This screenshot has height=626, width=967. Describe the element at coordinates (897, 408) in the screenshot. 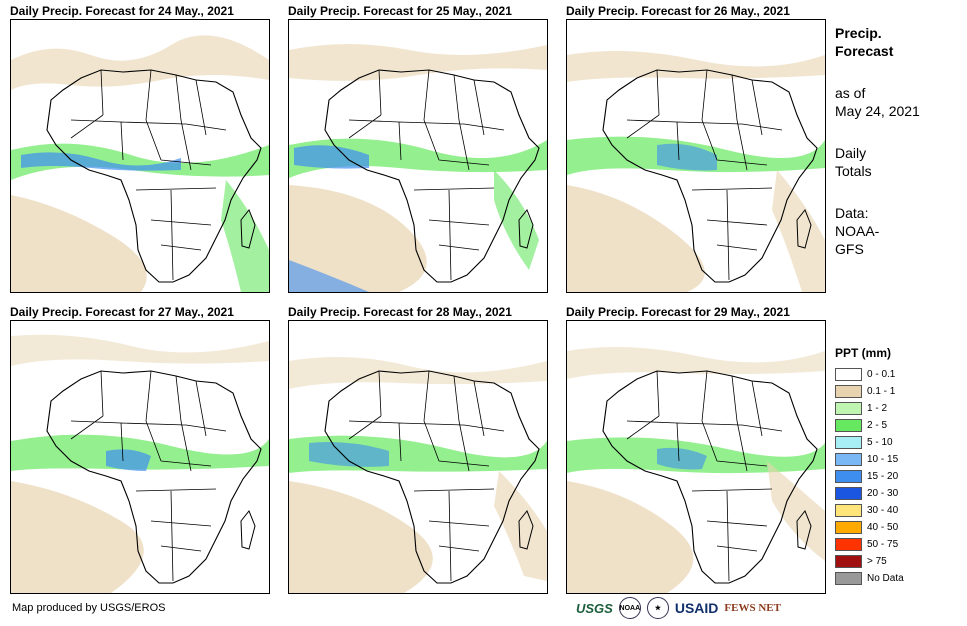

I see `legend-item: 1 - 2` at that location.